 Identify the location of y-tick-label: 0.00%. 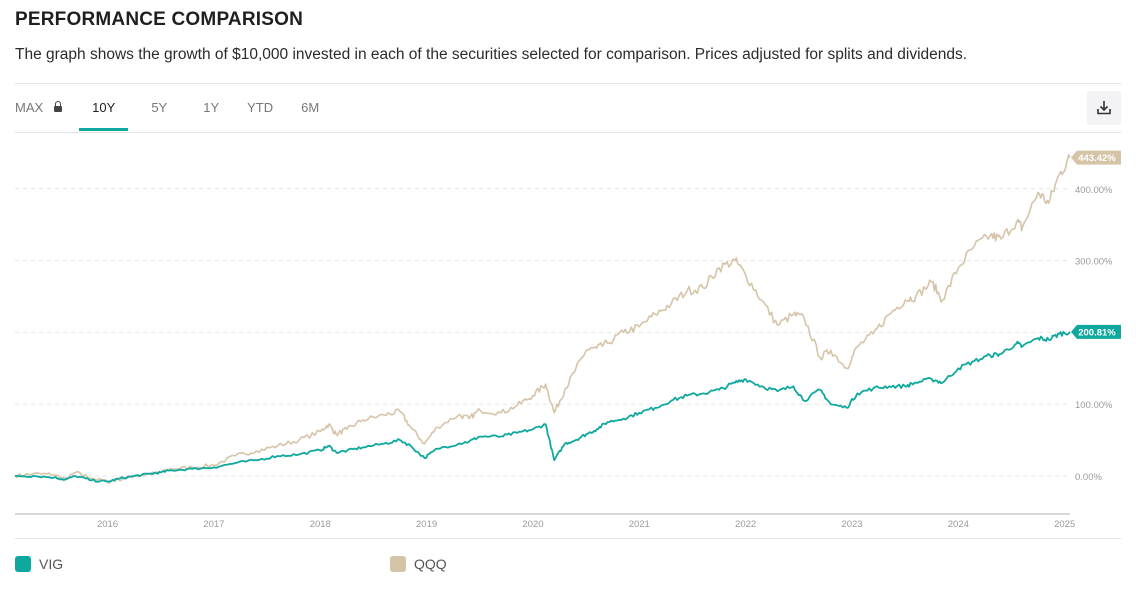
(1088, 477).